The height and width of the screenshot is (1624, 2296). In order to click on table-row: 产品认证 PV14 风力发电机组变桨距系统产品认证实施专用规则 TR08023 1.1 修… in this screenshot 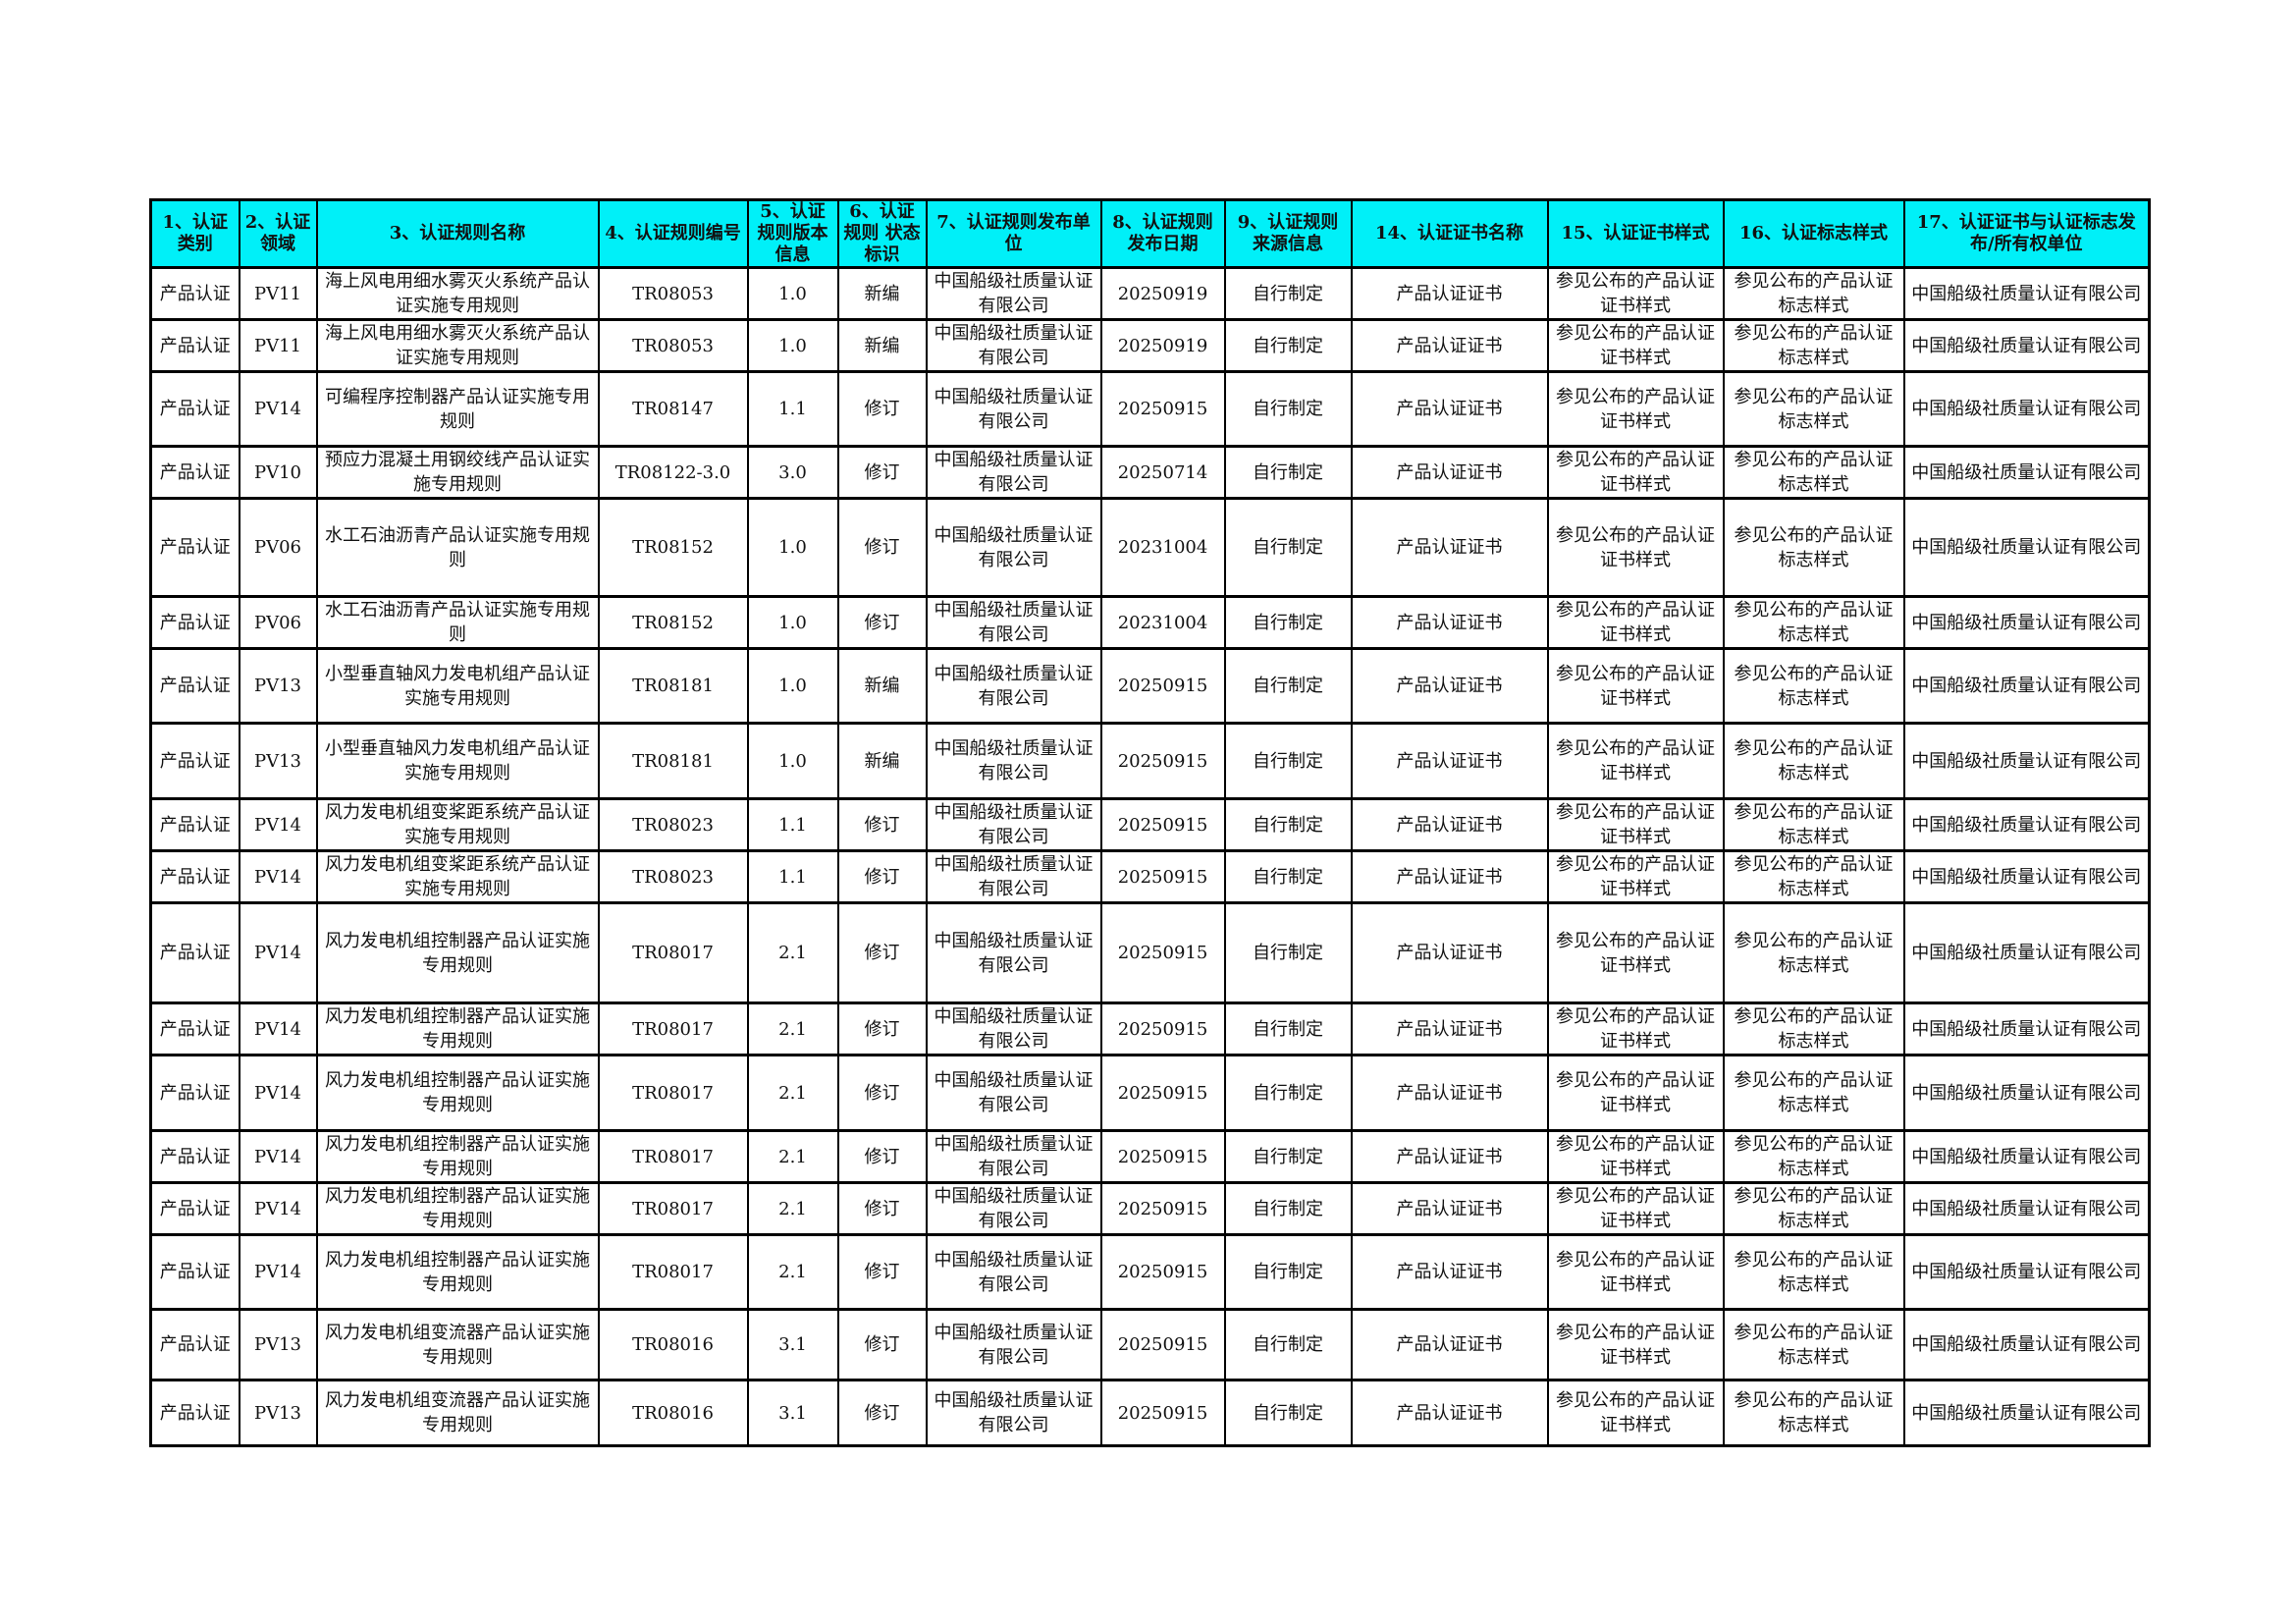, I will do `click(1150, 824)`.